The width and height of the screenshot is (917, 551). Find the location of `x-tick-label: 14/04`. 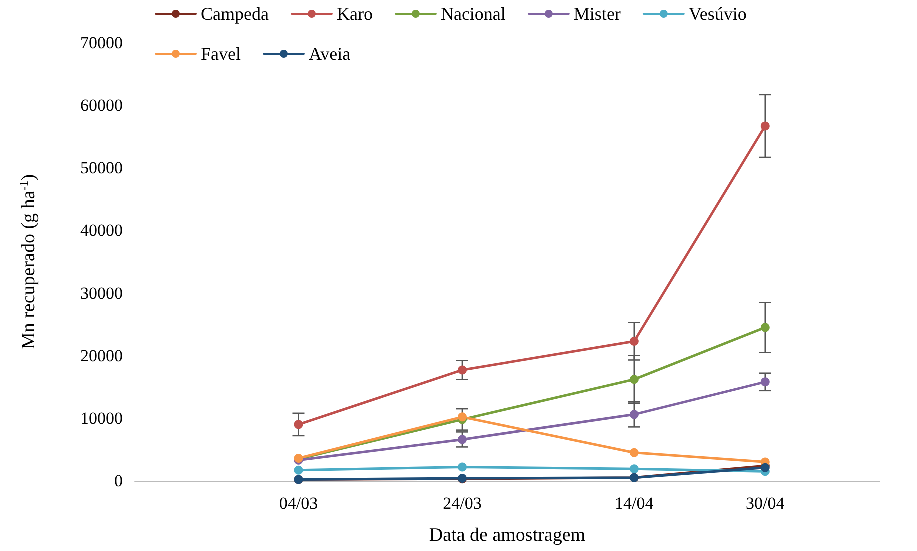

x-tick-label: 14/04 is located at coordinates (634, 503).